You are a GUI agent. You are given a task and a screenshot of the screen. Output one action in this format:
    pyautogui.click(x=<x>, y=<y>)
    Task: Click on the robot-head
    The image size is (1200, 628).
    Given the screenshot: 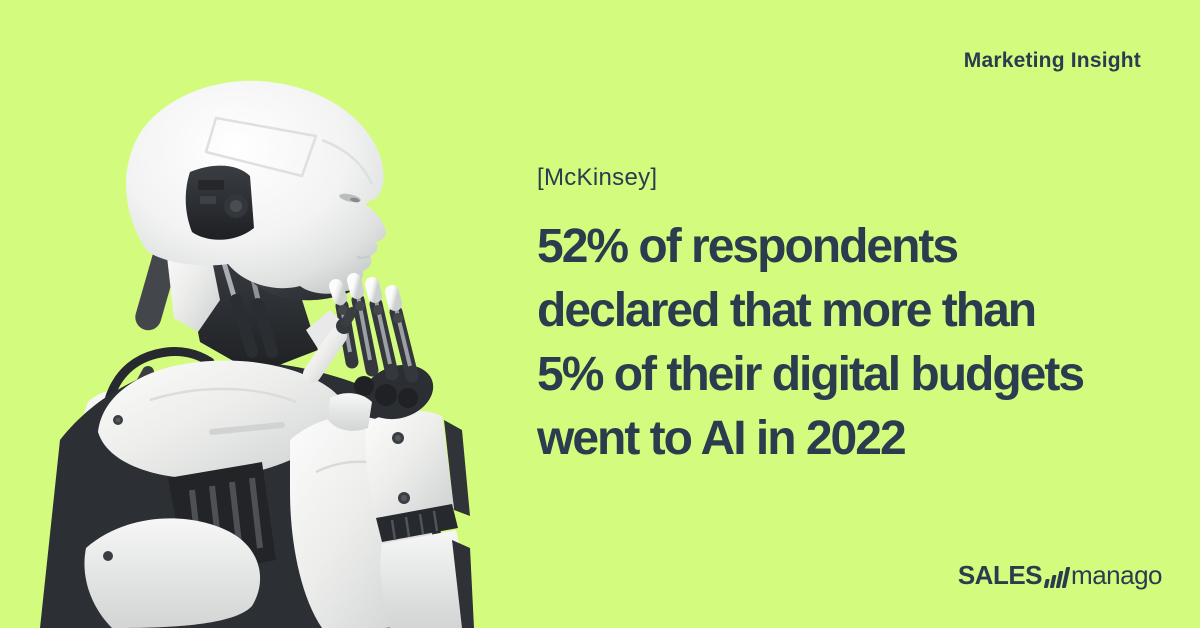 What is the action you would take?
    pyautogui.click(x=256, y=187)
    